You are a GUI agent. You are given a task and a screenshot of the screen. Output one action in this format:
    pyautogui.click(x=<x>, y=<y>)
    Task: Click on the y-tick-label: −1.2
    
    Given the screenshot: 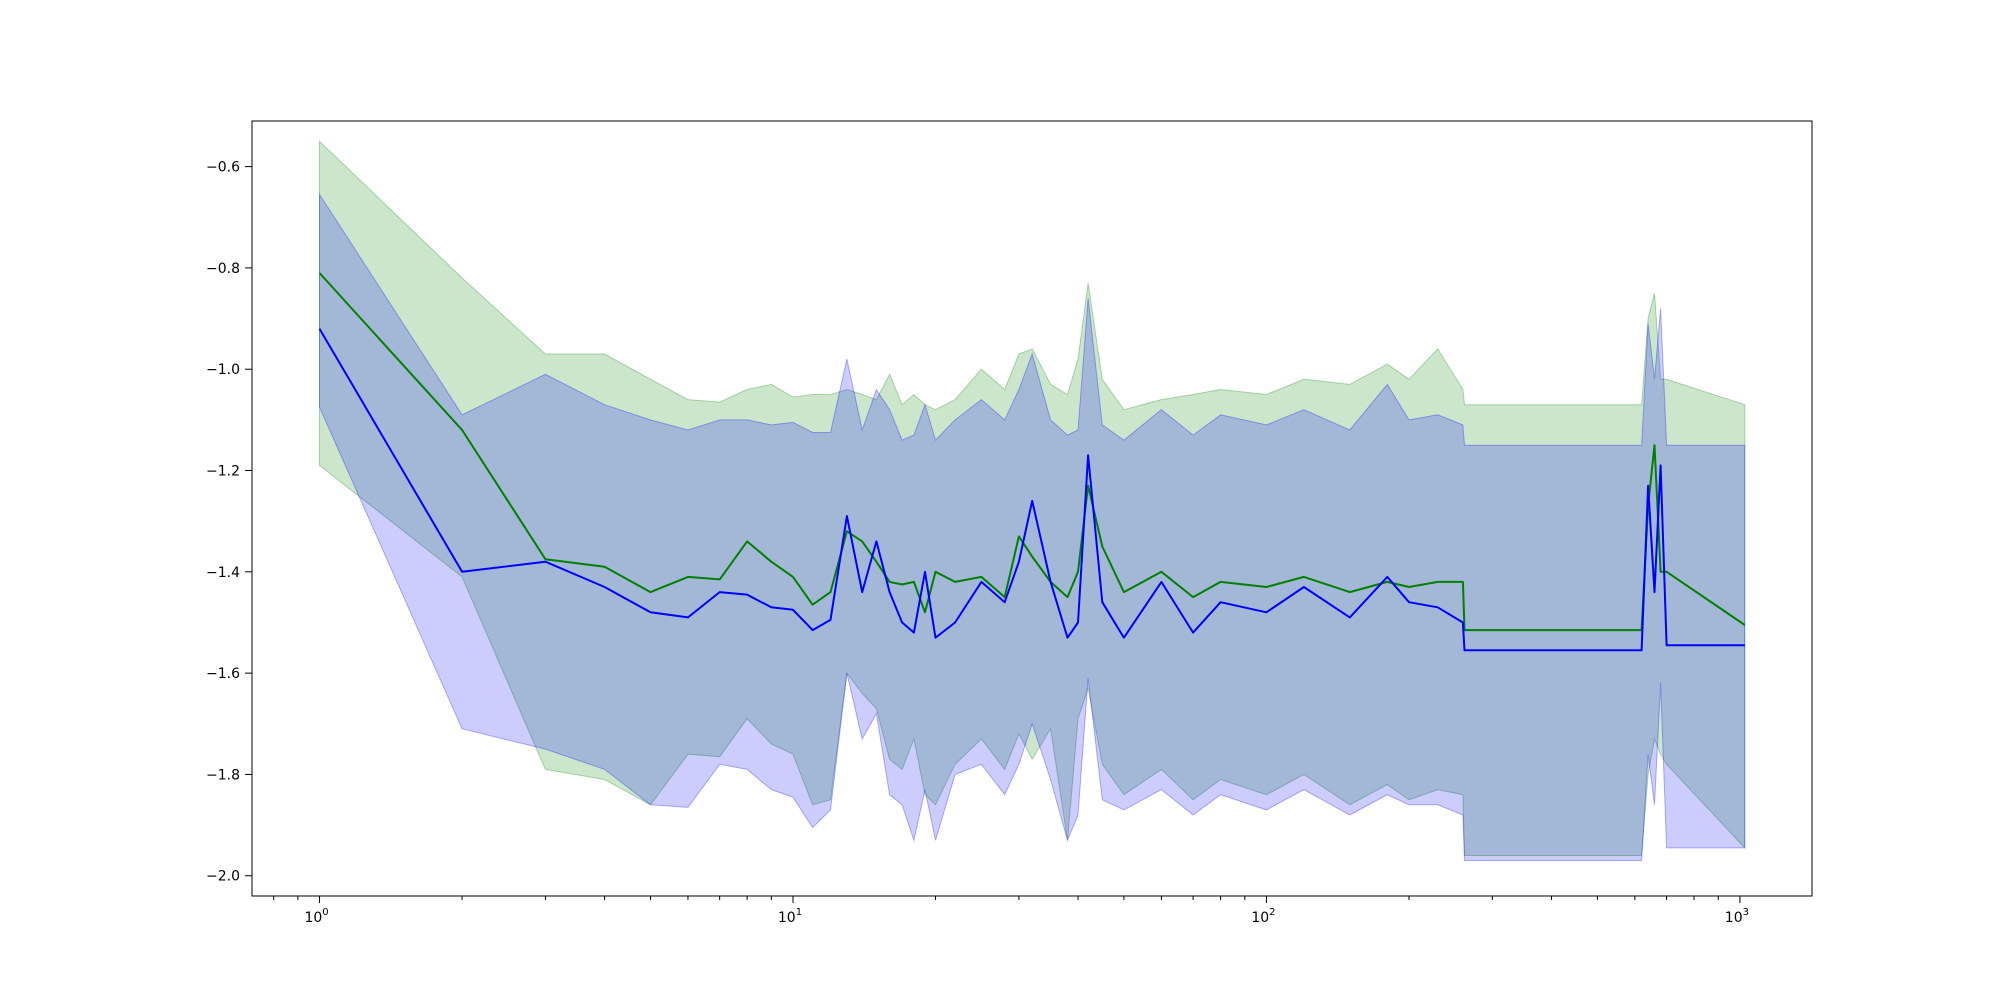 What is the action you would take?
    pyautogui.click(x=223, y=472)
    